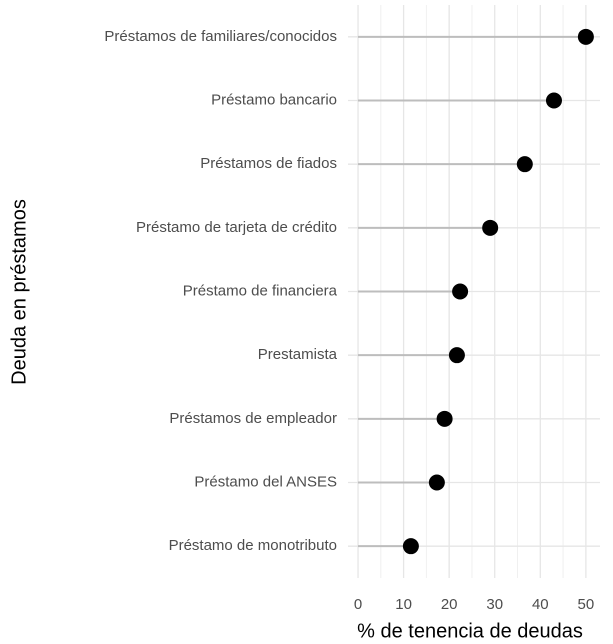  What do you see at coordinates (220, 36) in the screenshot?
I see `y-tick-label: Préstamos de familiares/conocidos` at bounding box center [220, 36].